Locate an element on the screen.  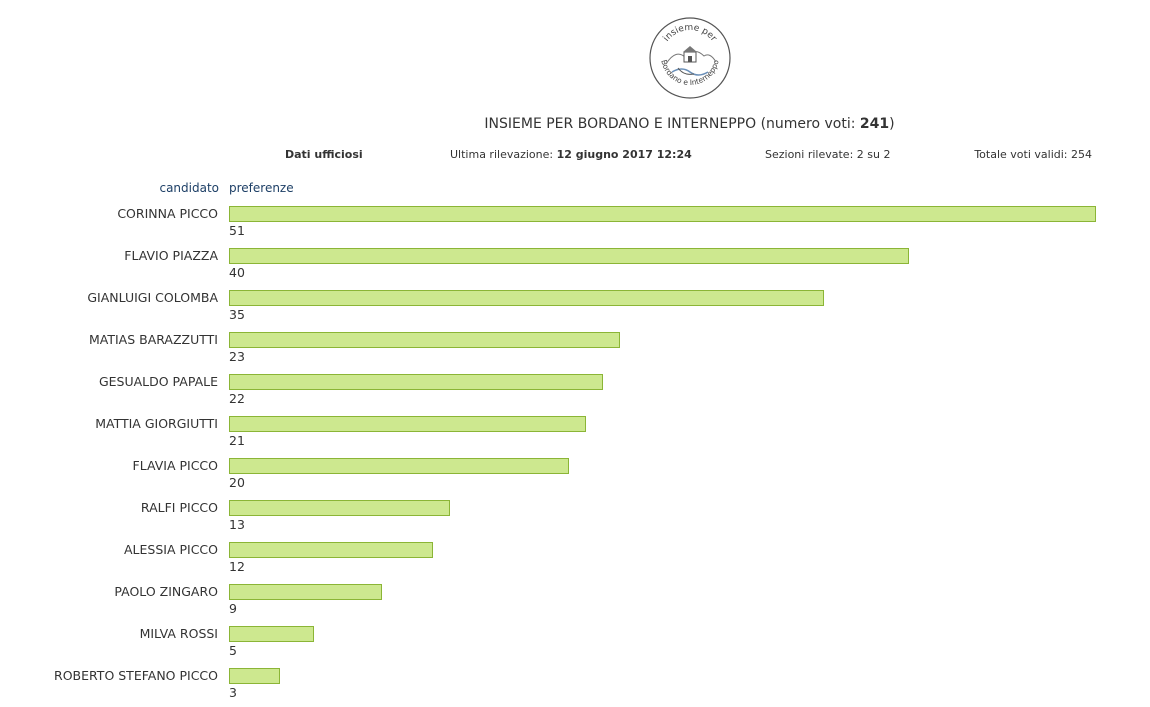
preference-value-label: 35 is located at coordinates (237, 314).